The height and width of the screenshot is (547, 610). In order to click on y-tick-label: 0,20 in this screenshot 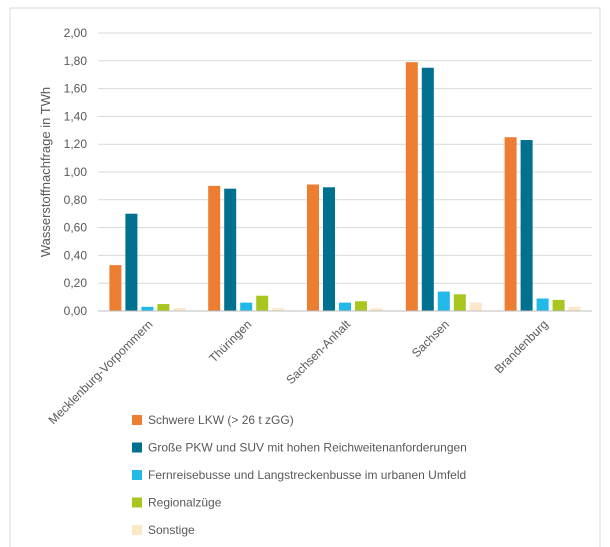, I will do `click(76, 283)`.